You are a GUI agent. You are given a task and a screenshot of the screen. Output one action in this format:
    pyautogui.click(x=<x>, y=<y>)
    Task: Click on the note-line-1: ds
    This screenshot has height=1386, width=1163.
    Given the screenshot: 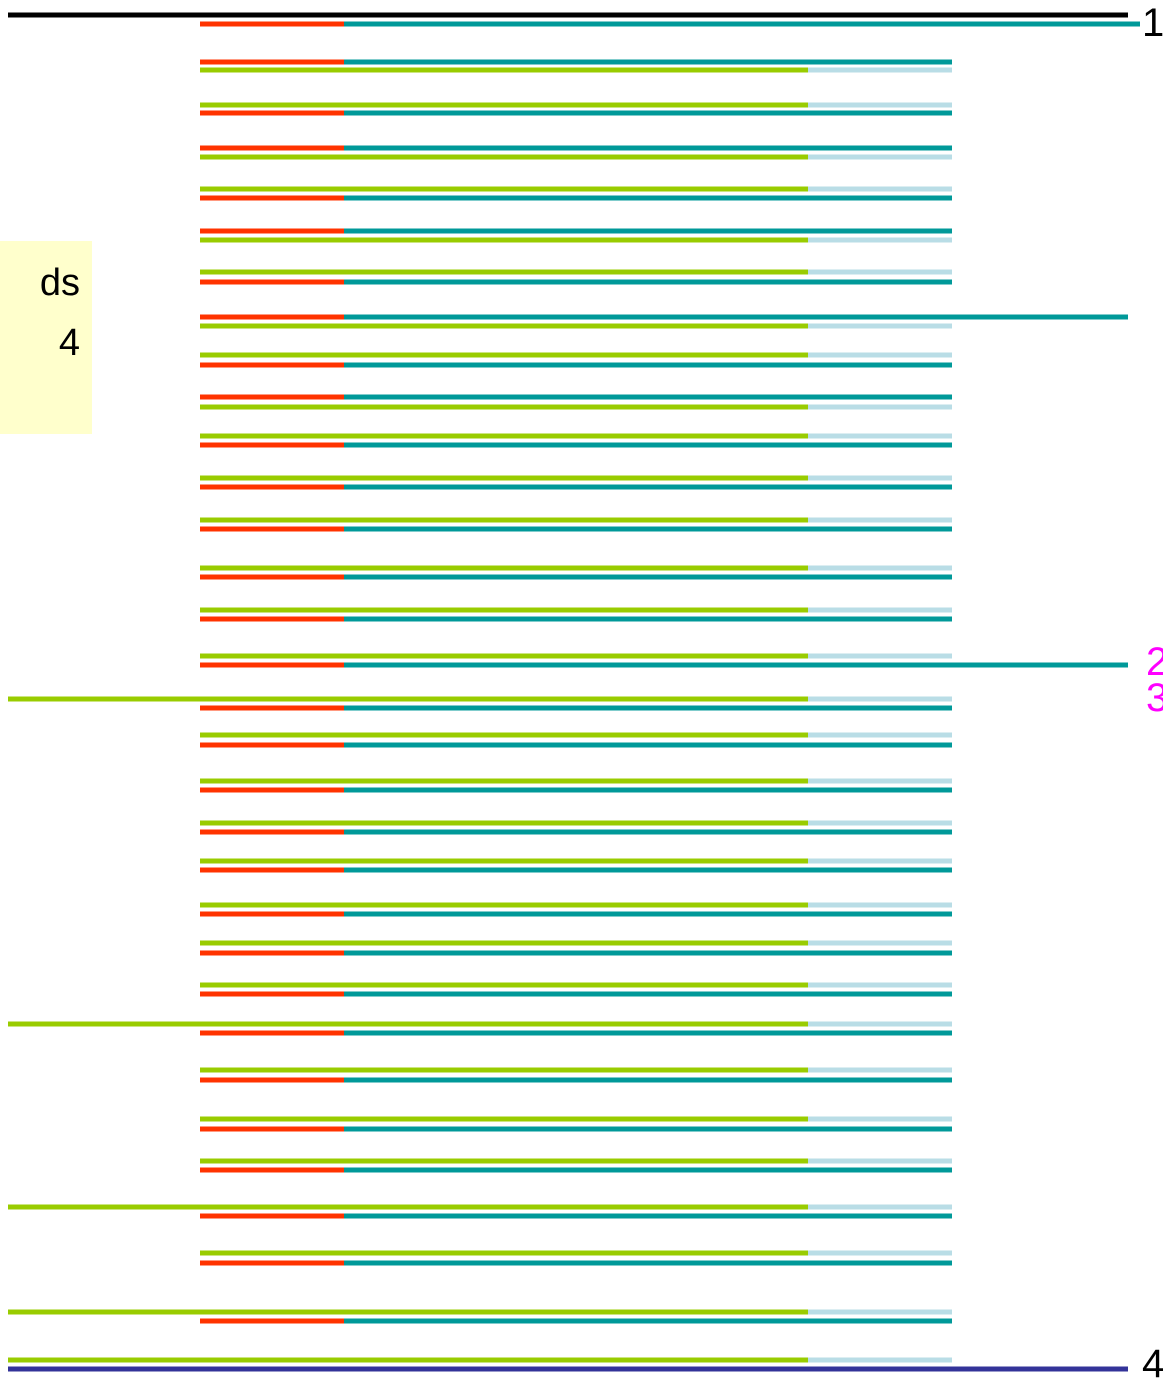 What is the action you would take?
    pyautogui.click(x=59, y=283)
    